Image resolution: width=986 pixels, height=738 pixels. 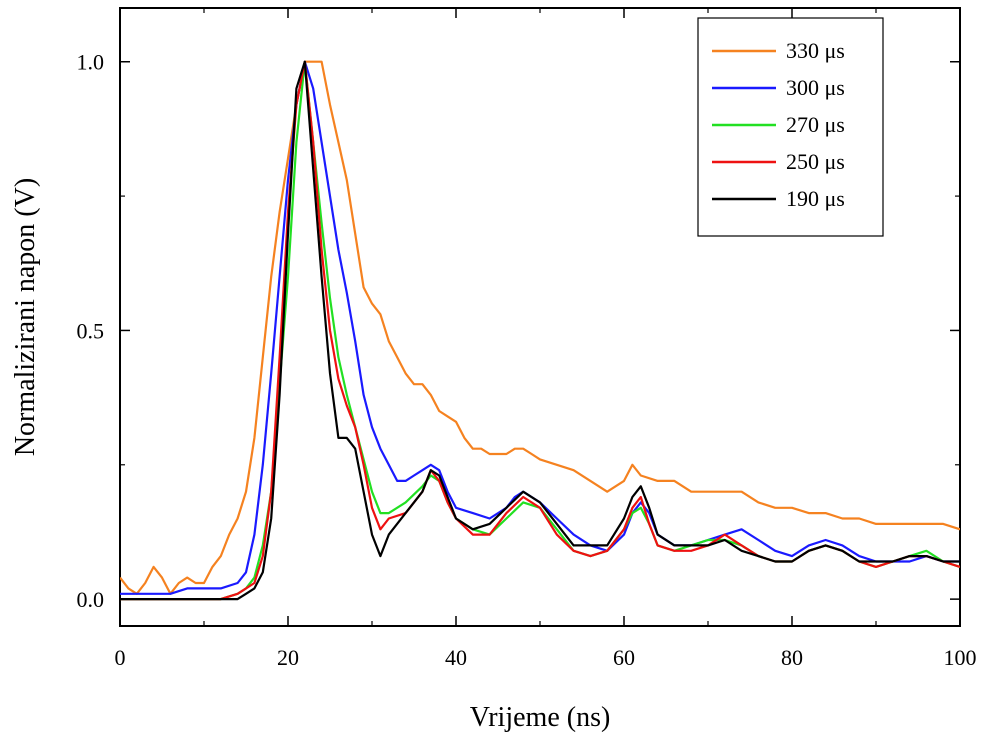 I want to click on x-tick-label: 60, so click(x=624, y=657).